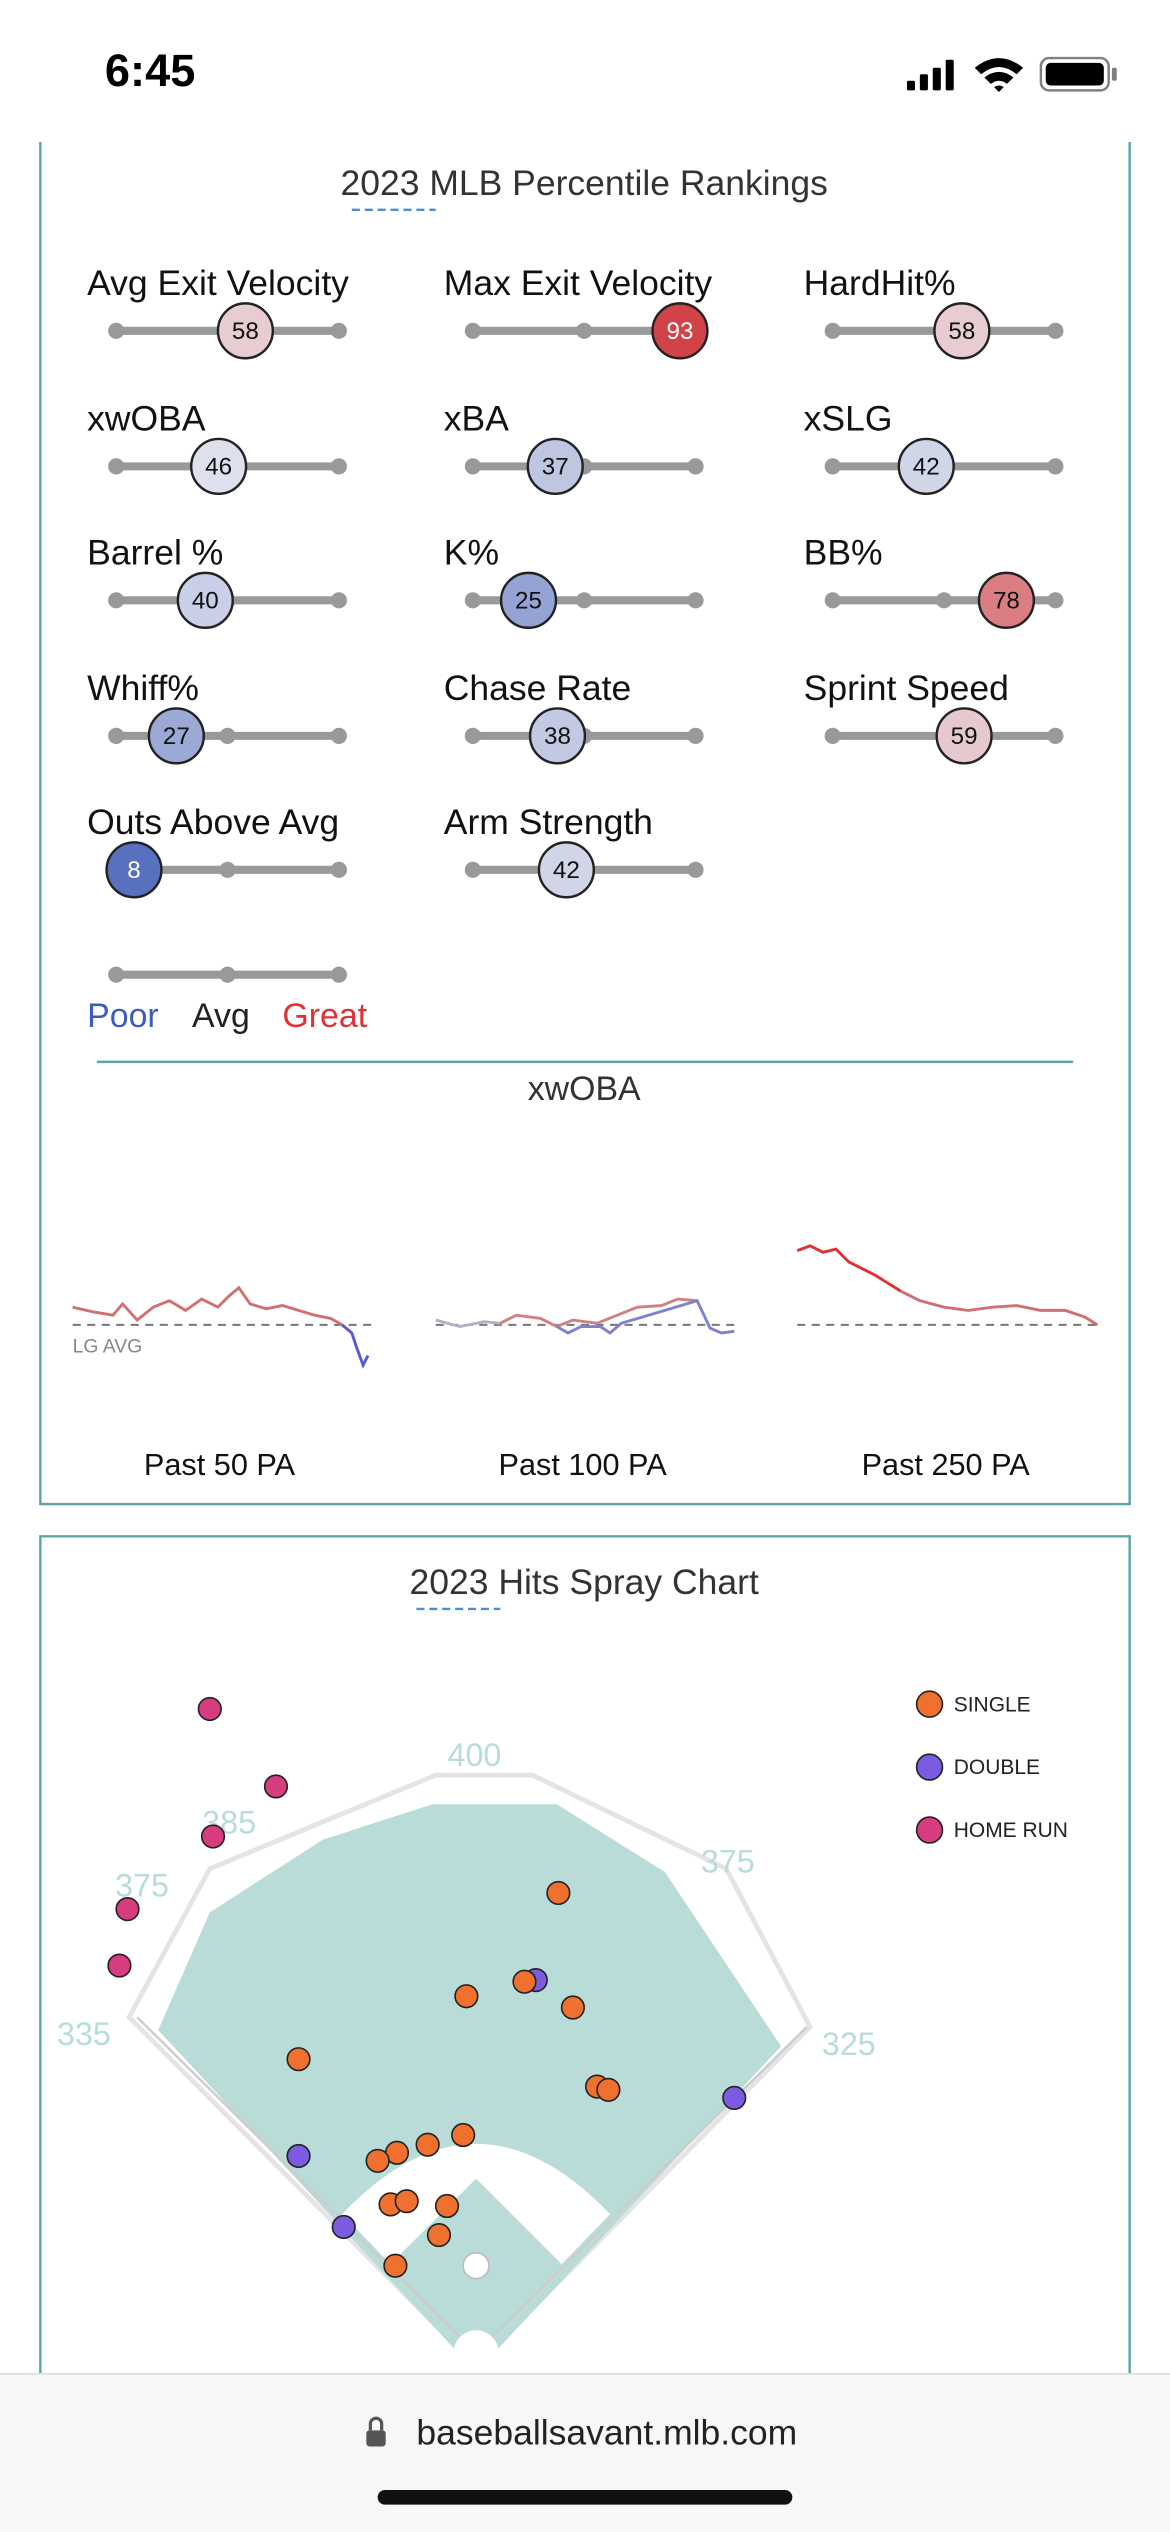  I want to click on percentile-value: 78, so click(1006, 600).